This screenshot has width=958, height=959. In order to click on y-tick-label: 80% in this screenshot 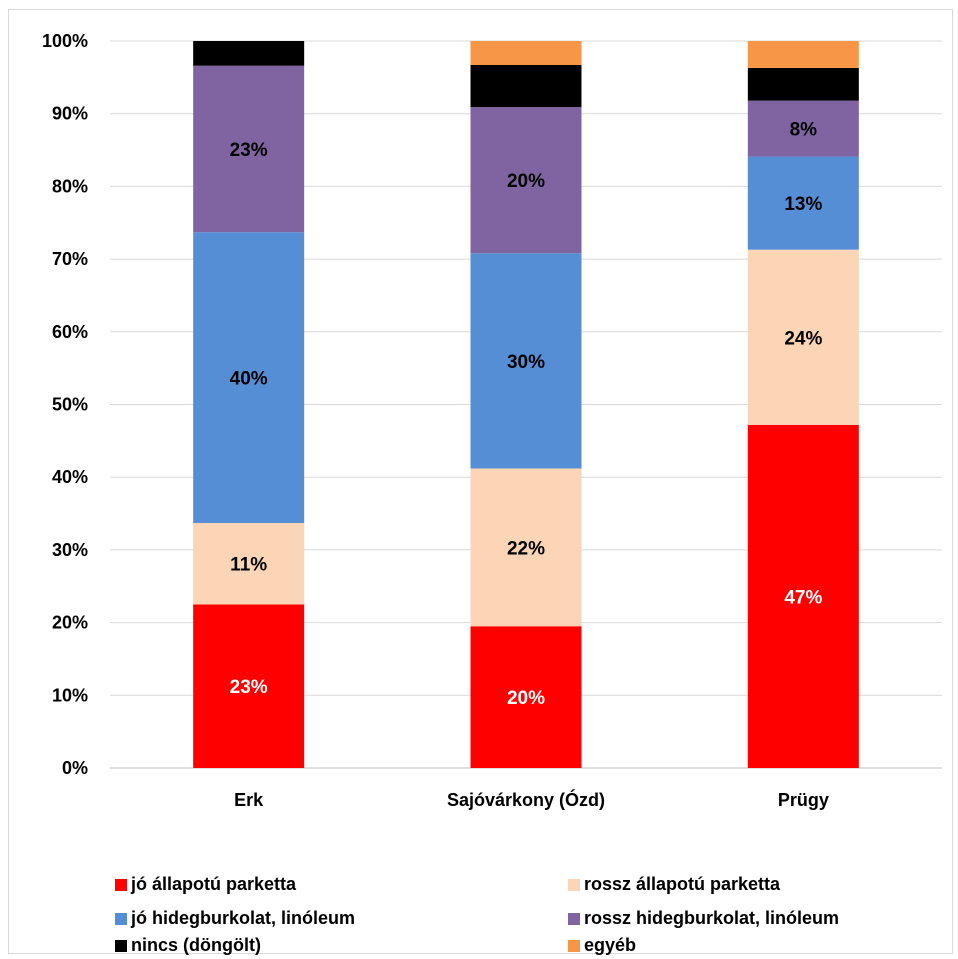, I will do `click(70, 186)`.